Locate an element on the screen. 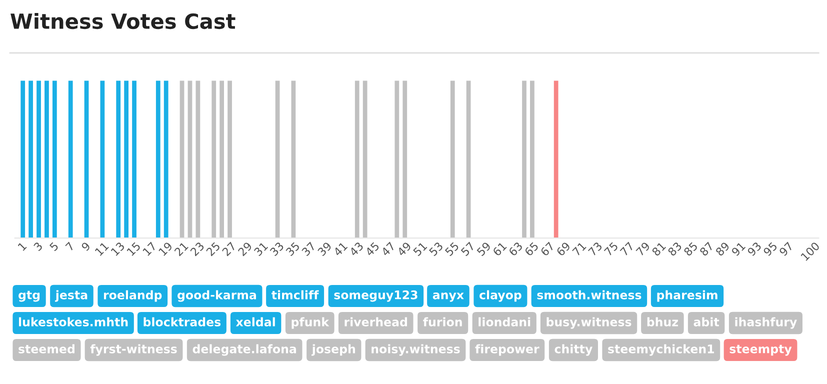 This screenshot has width=827, height=384. text: clayop is located at coordinates (501, 296).